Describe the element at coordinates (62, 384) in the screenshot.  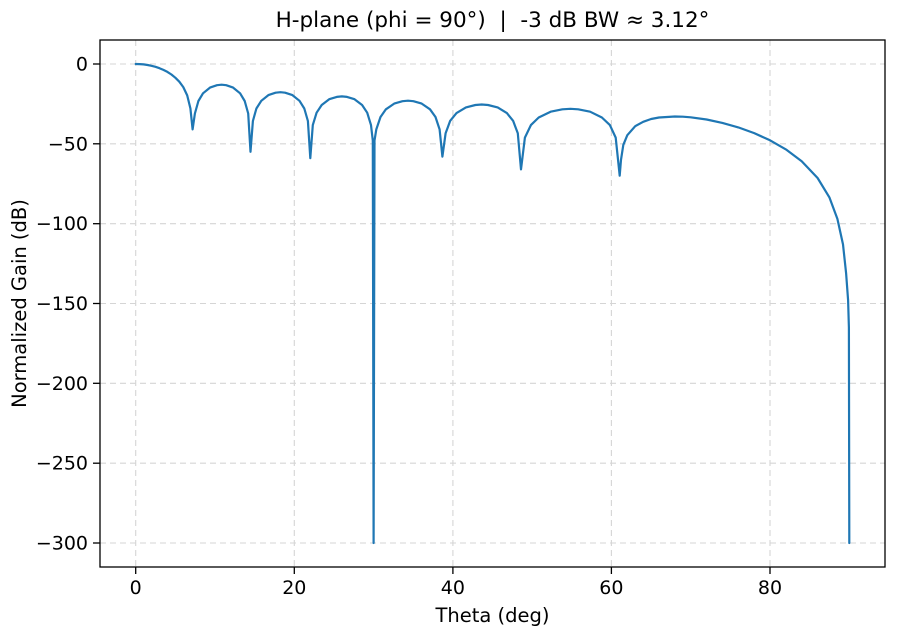
I see `y-tick-label: −200` at that location.